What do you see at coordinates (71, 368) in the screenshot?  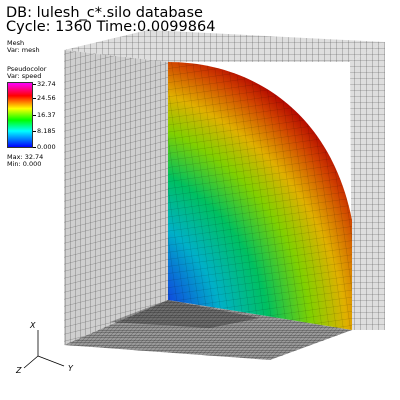 I see `axis-label-y: Y` at bounding box center [71, 368].